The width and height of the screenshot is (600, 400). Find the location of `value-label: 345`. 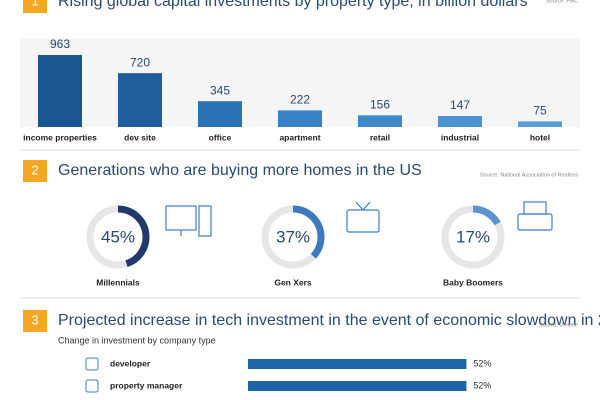

value-label: 345 is located at coordinates (220, 90).